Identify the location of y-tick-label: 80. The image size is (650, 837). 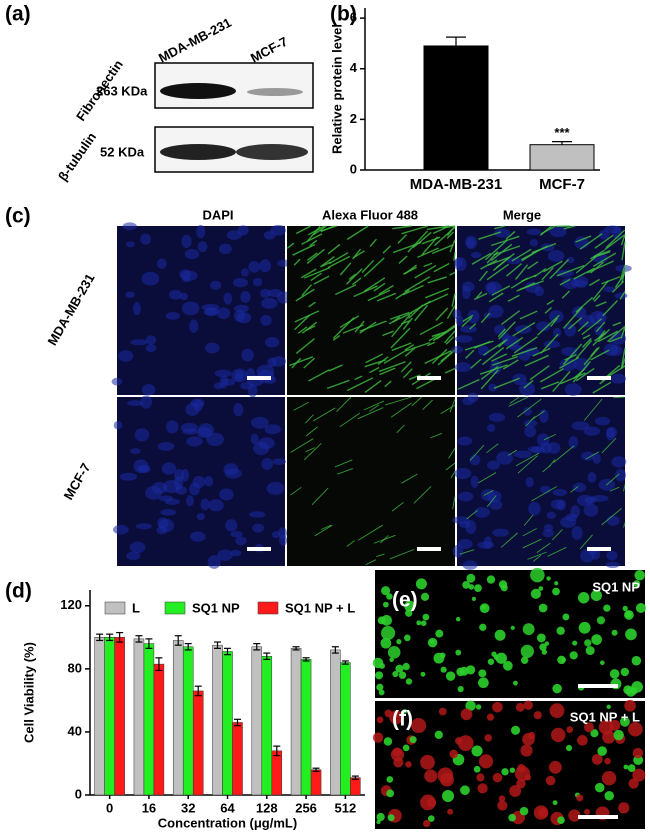
(75, 667).